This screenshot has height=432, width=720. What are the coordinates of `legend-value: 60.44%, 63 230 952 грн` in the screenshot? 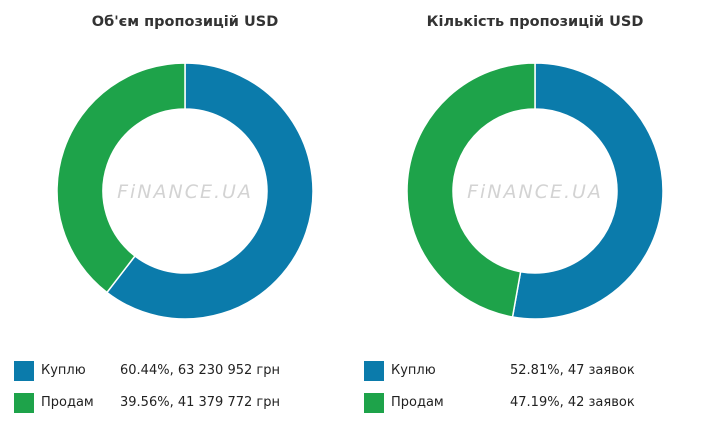 It's located at (200, 370).